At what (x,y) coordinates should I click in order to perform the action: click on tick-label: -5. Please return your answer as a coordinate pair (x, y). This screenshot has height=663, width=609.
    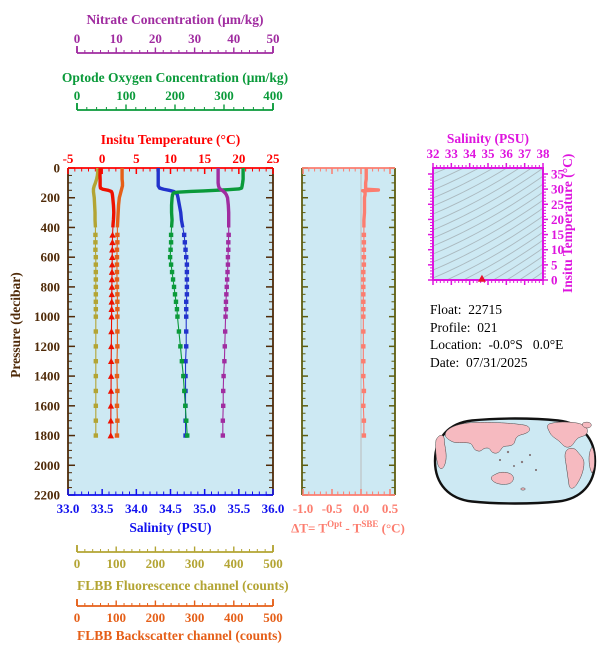
    Looking at the image, I should click on (68, 158).